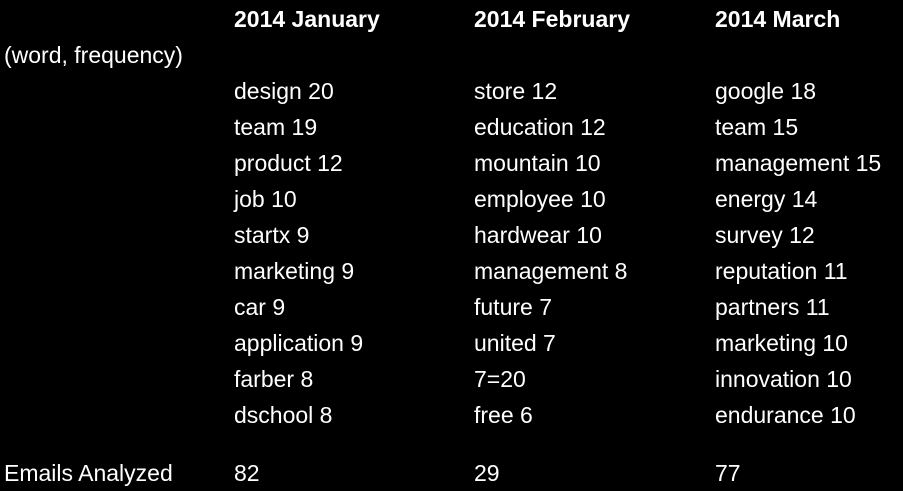  What do you see at coordinates (551, 271) in the screenshot?
I see `list-item: management 8` at bounding box center [551, 271].